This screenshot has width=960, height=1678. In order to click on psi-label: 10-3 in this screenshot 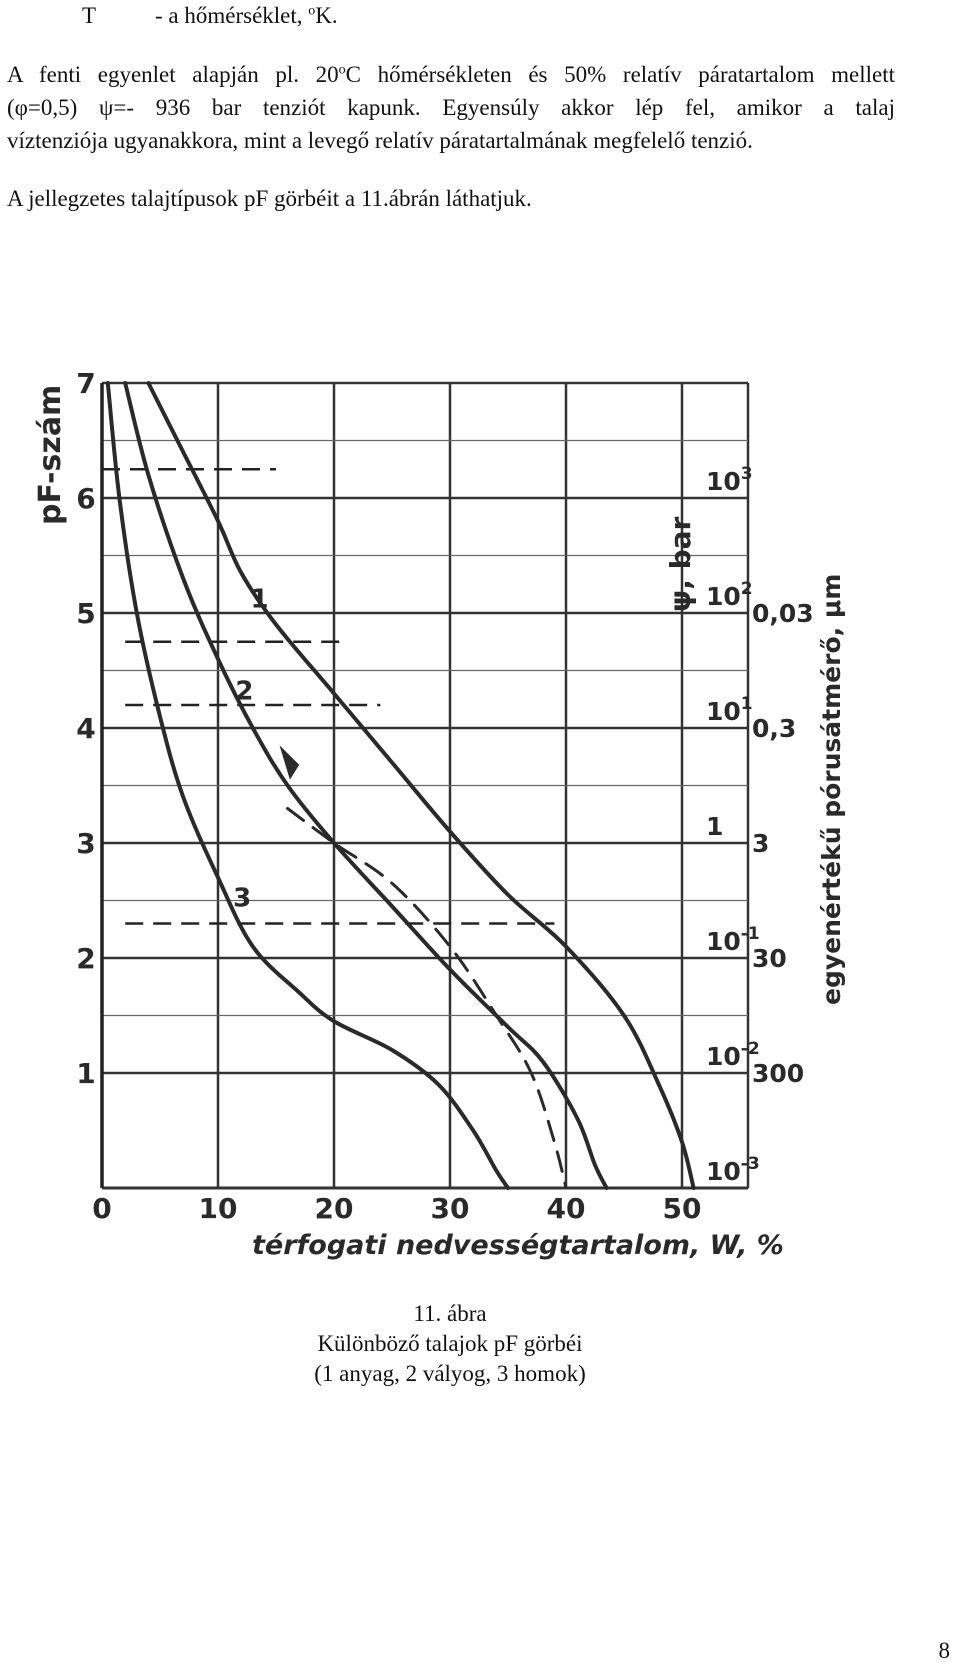, I will do `click(733, 1170)`.